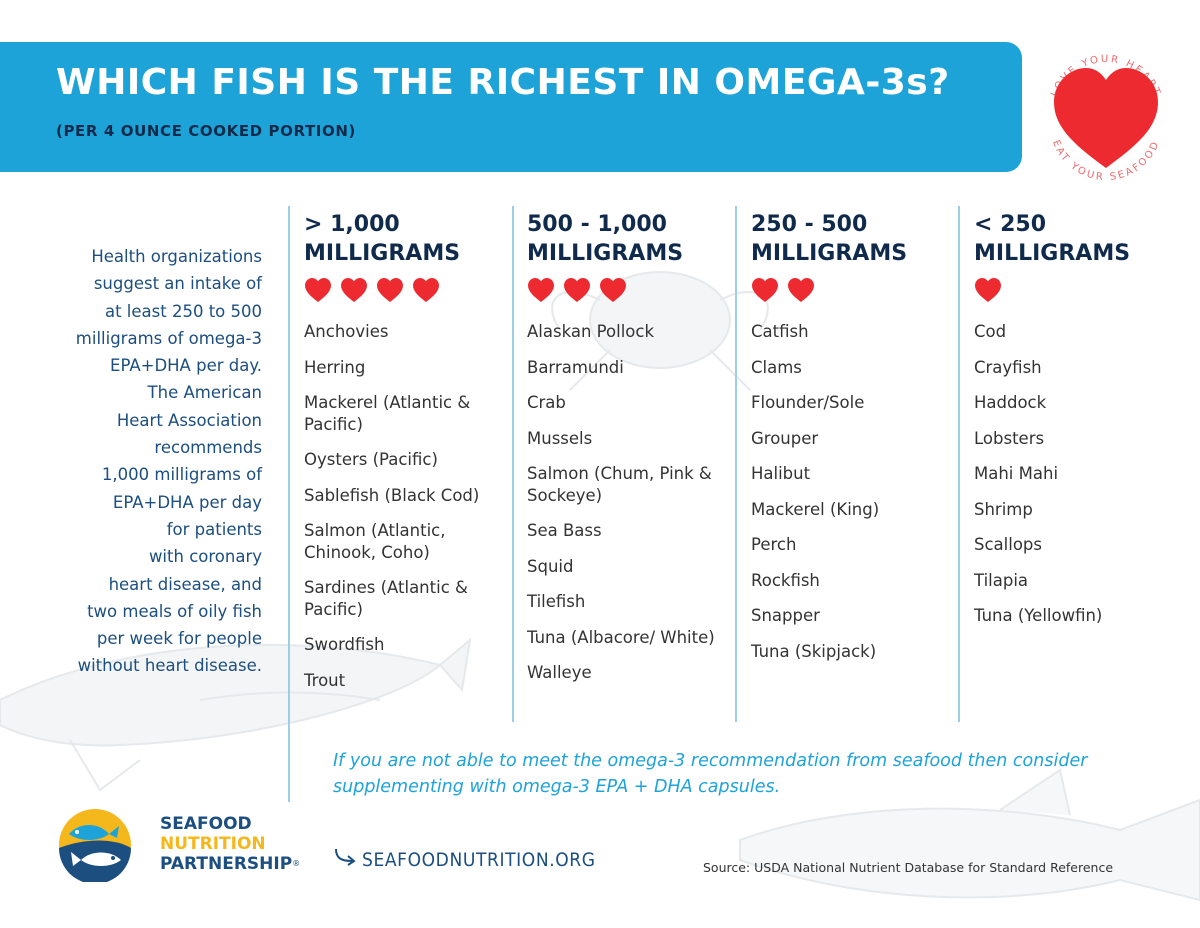 The height and width of the screenshot is (928, 1200). Describe the element at coordinates (1016, 473) in the screenshot. I see `fish-item: Mahi Mahi` at that location.